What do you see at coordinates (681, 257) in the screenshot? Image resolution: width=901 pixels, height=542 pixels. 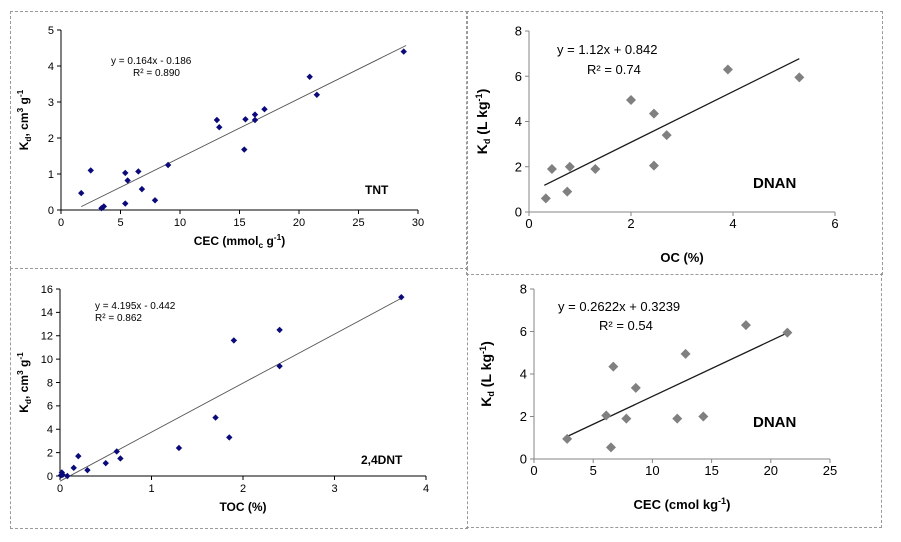 I see `x-axis-label: OC (%)` at bounding box center [681, 257].